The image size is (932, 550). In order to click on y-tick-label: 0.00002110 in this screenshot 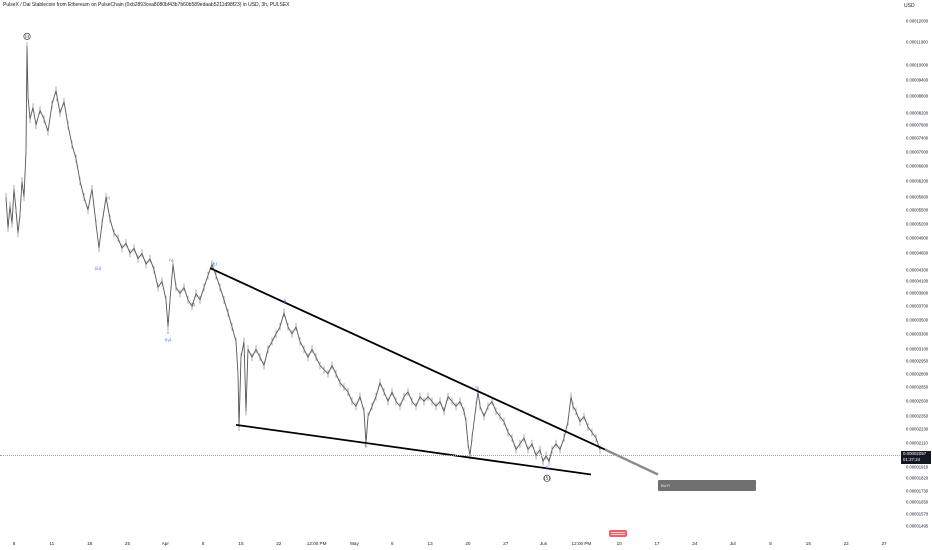, I will do `click(917, 443)`.